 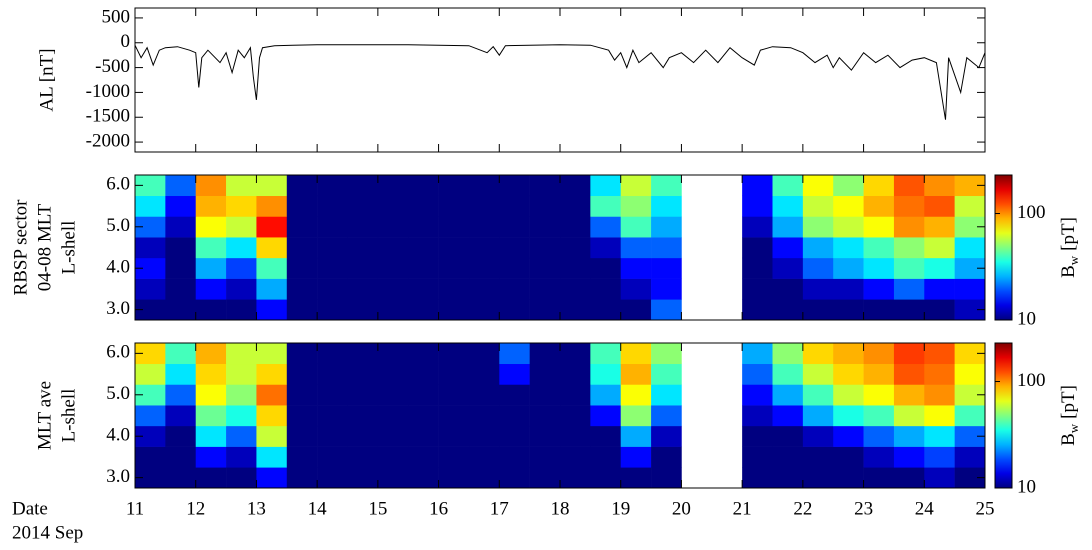 I want to click on label-sub: w, so click(x=1073, y=260).